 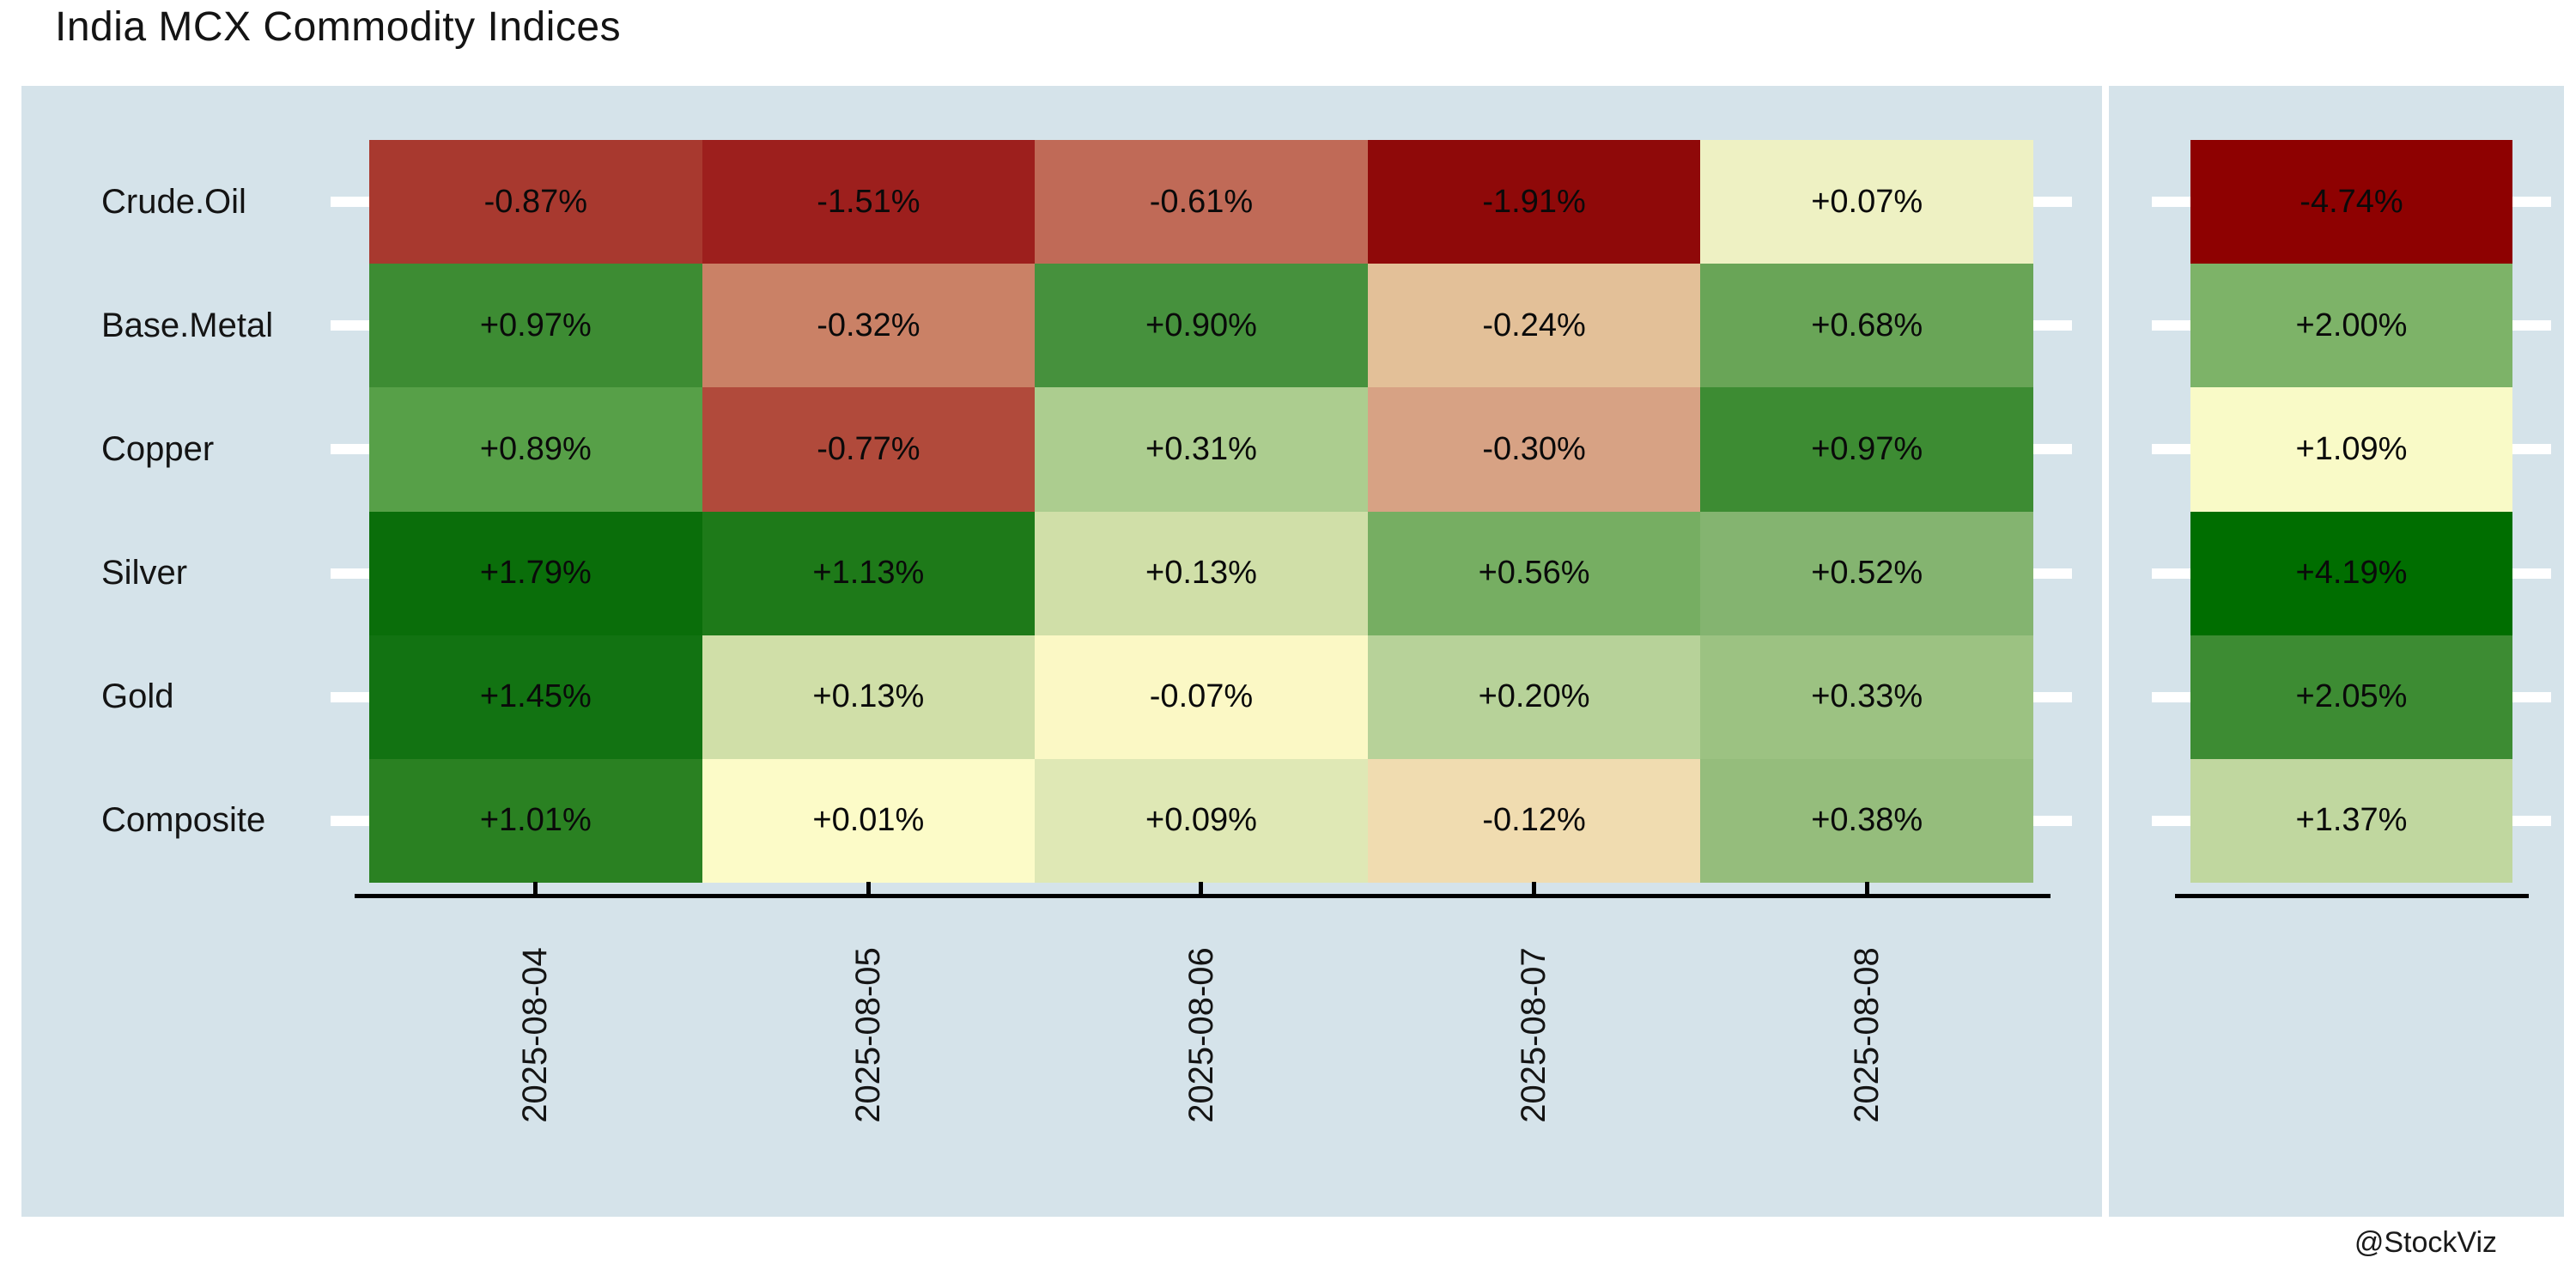 What do you see at coordinates (535, 573) in the screenshot?
I see `heatmap-cell: +1.79%` at bounding box center [535, 573].